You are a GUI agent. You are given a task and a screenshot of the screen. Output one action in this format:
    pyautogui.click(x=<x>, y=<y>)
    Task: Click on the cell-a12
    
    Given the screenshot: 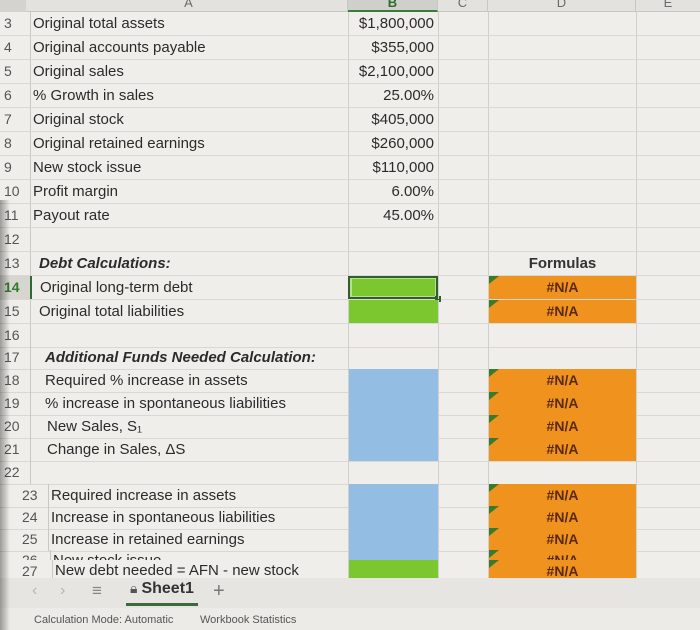 What is the action you would take?
    pyautogui.click(x=189, y=239)
    